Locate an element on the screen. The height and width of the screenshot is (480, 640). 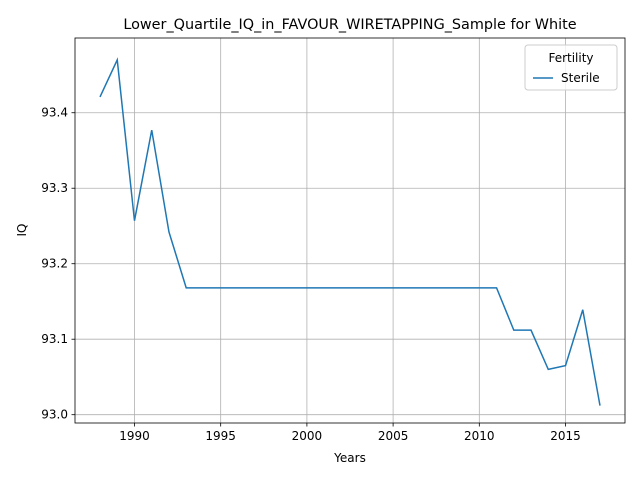
x-tick-label: 1990 is located at coordinates (134, 436).